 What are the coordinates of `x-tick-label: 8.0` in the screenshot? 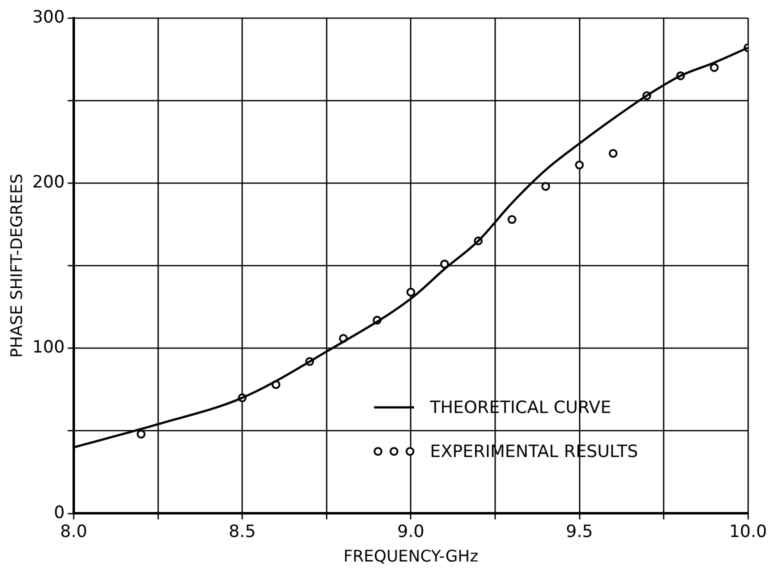 It's located at (74, 532).